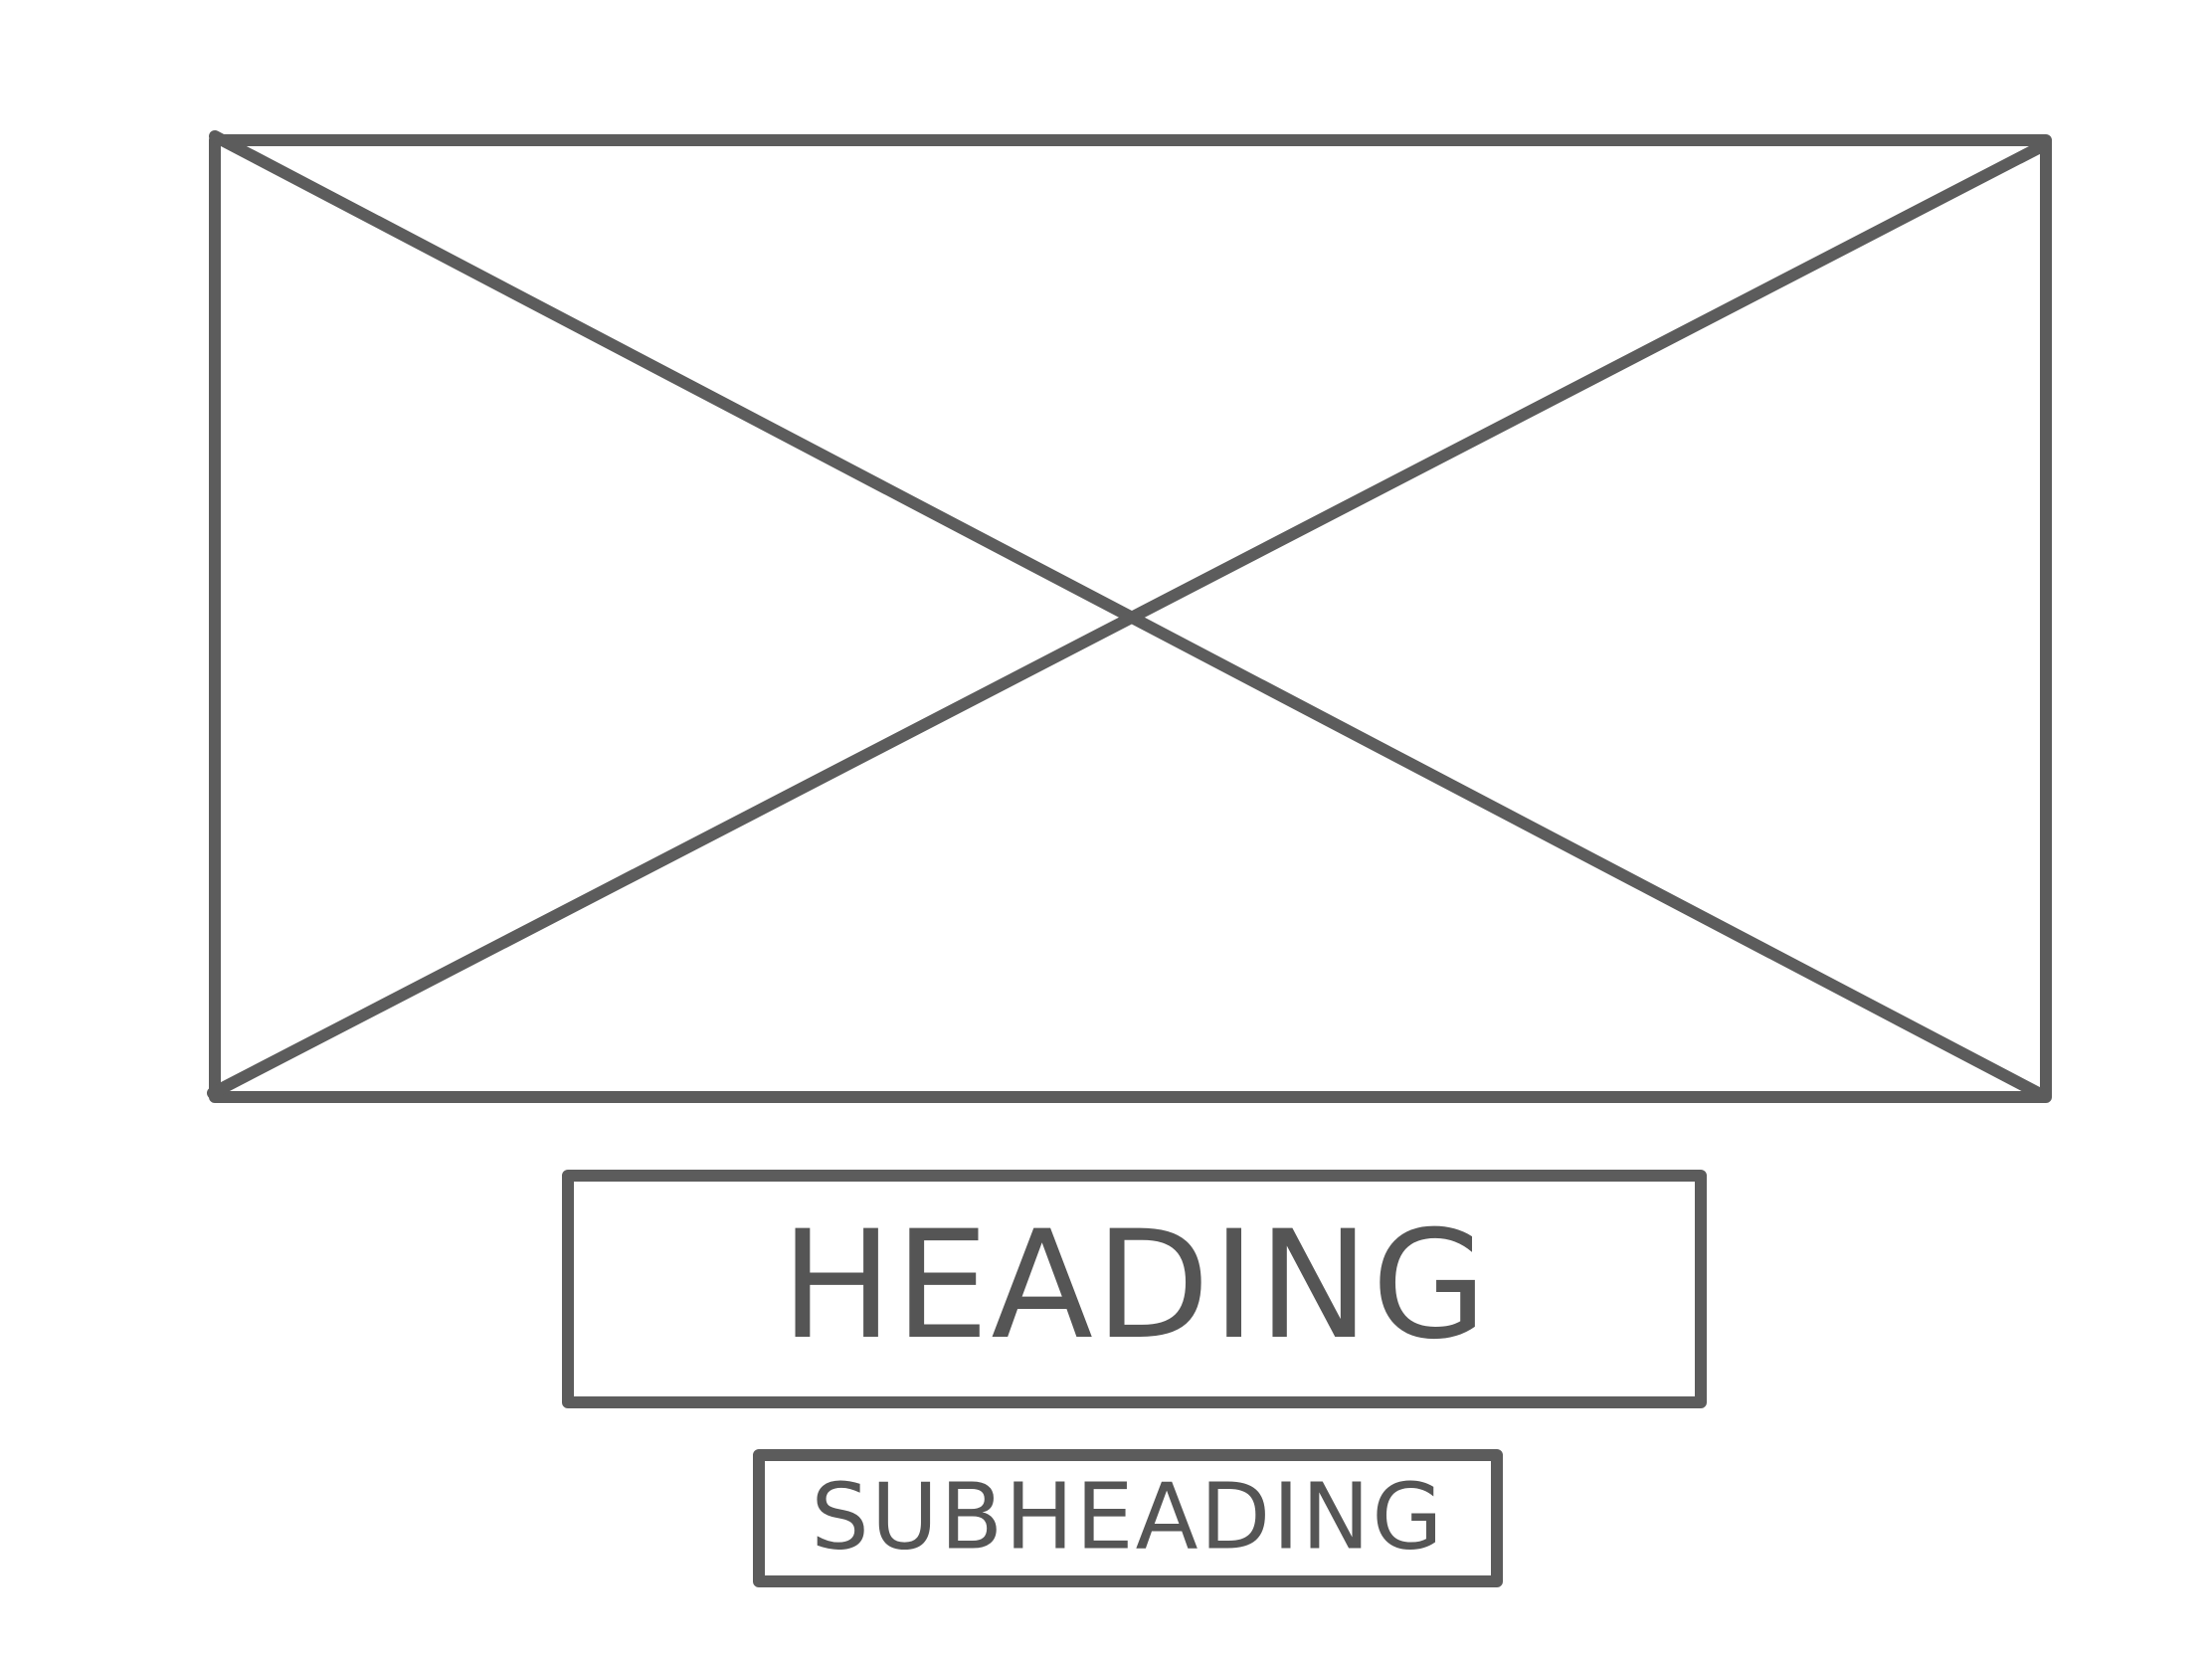 The width and height of the screenshot is (2212, 1659). I want to click on heading-text: HEADING, so click(1135, 1286).